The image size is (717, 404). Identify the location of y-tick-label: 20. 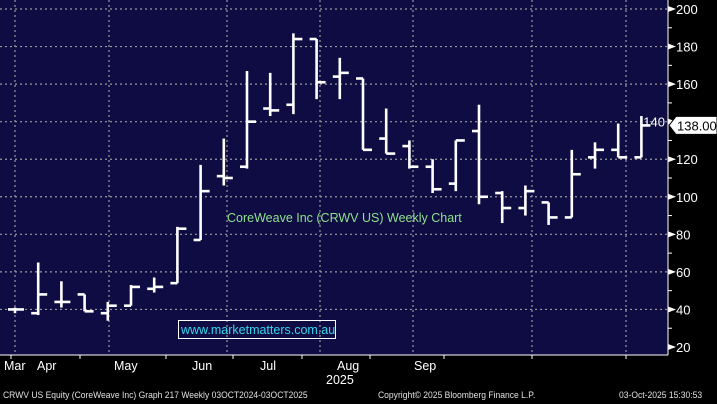
(683, 347).